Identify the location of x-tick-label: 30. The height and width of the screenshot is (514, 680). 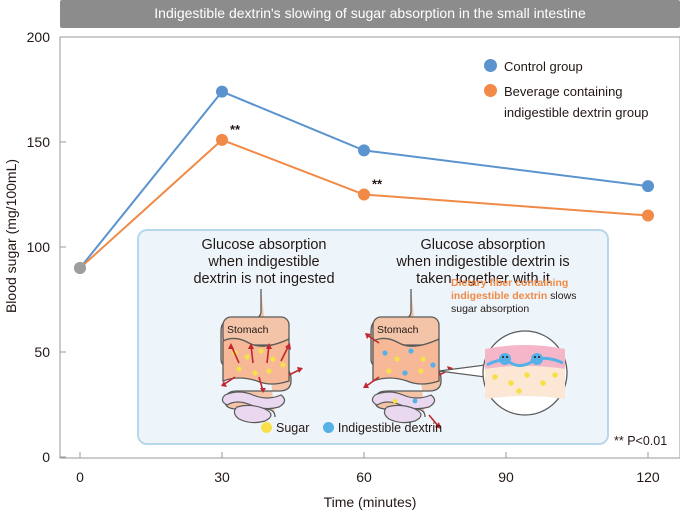
(222, 477).